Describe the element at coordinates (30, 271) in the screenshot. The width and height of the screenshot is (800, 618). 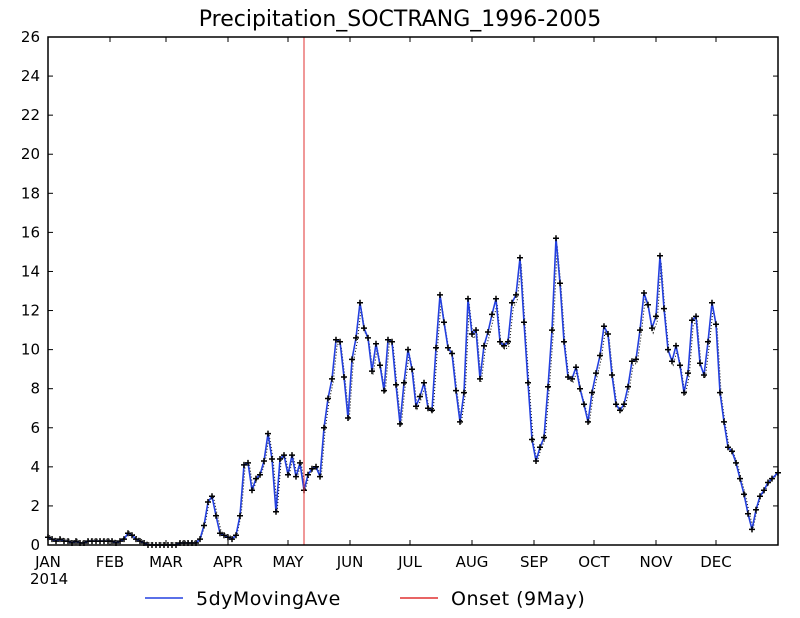
I see `y-tick-label: 14` at that location.